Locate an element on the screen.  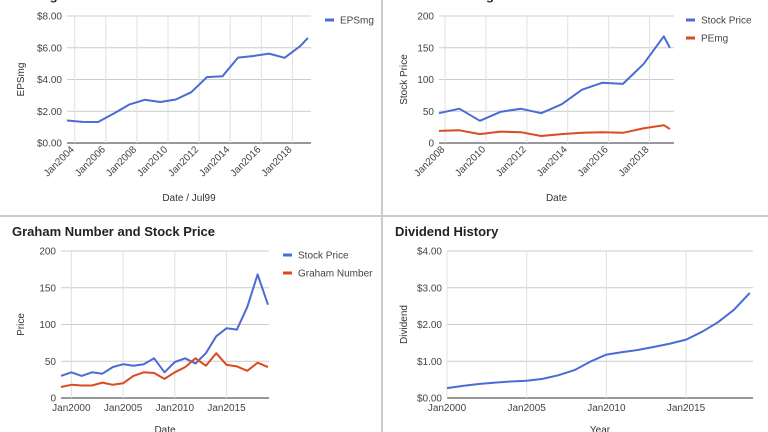
y-tick-label: $6.00 is located at coordinates (49, 48).